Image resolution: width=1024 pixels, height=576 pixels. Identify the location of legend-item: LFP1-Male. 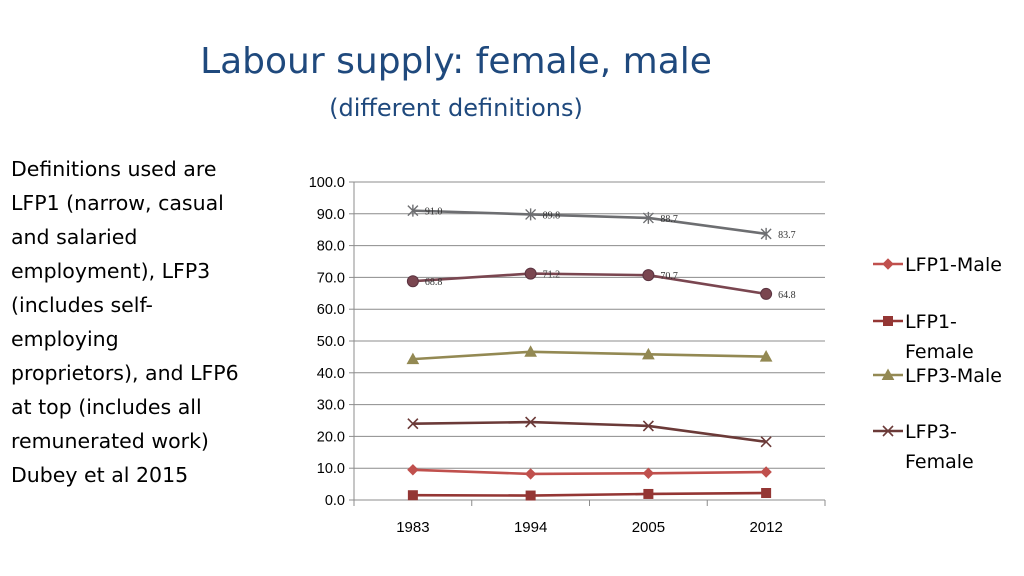
(945, 265).